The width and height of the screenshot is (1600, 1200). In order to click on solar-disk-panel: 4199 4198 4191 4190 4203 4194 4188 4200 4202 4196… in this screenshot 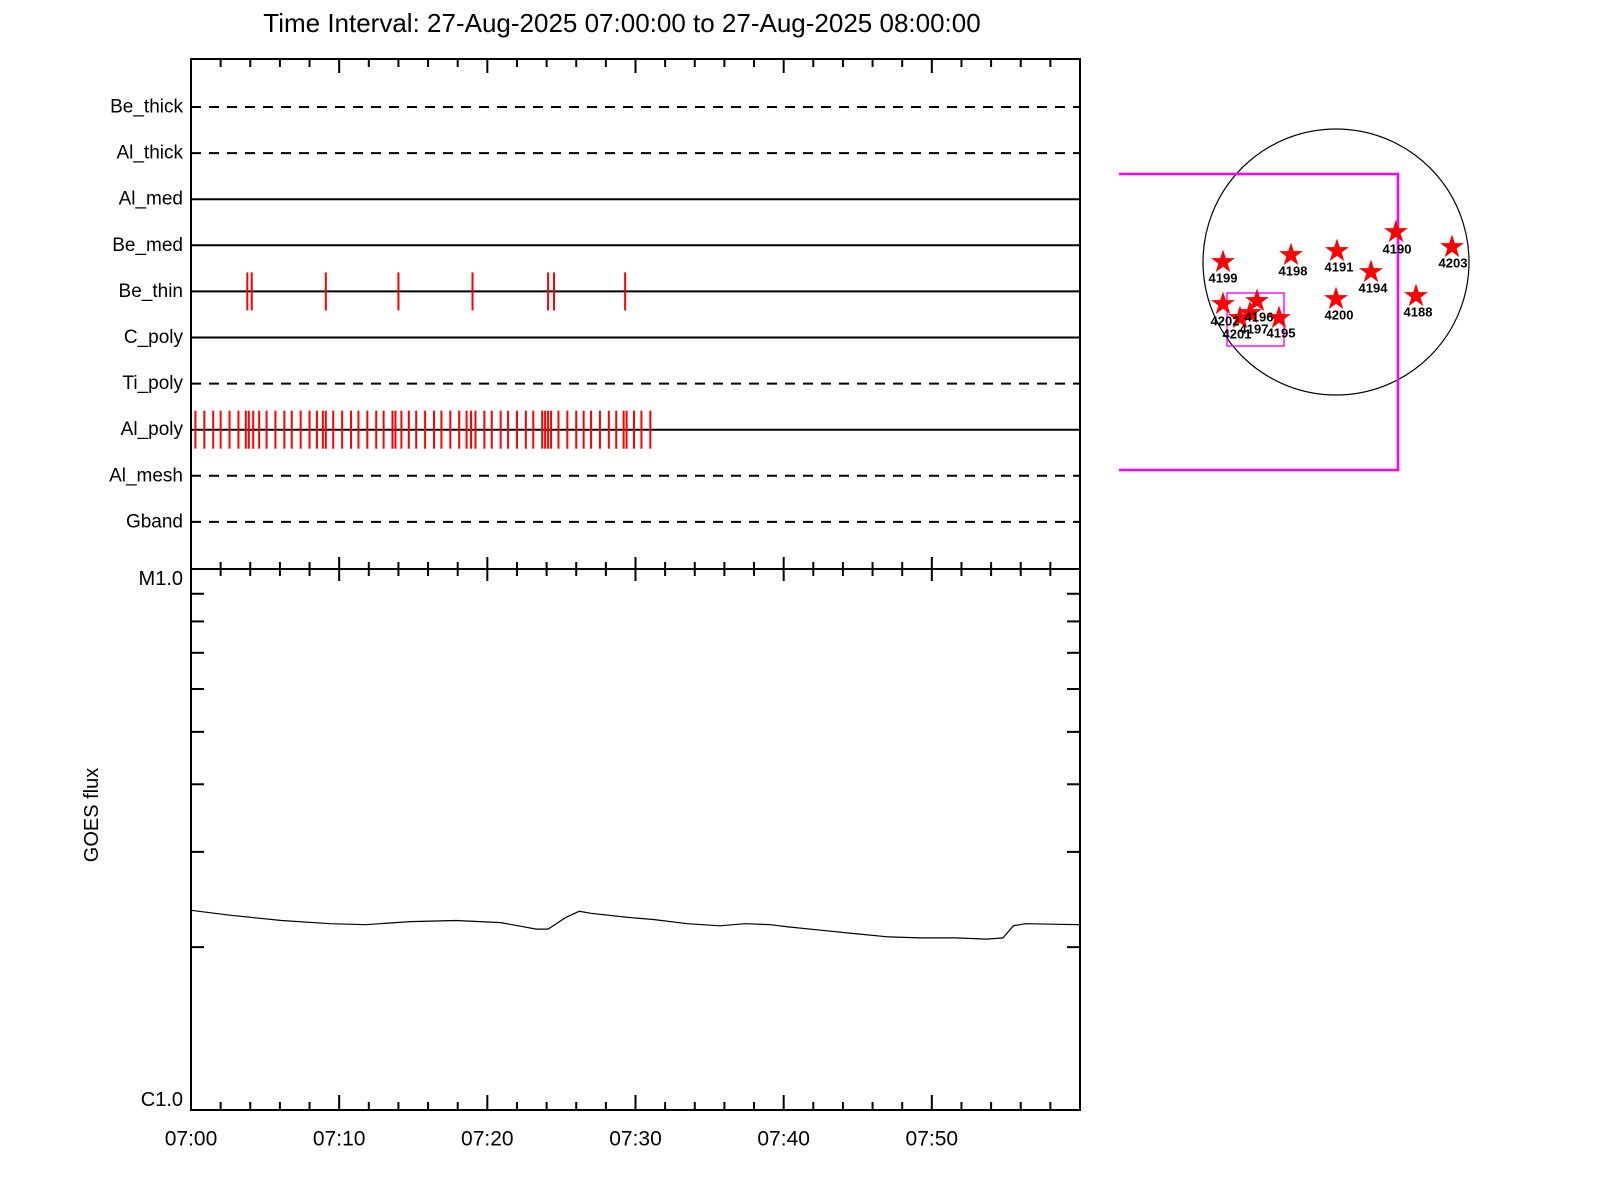, I will do `click(1294, 300)`.